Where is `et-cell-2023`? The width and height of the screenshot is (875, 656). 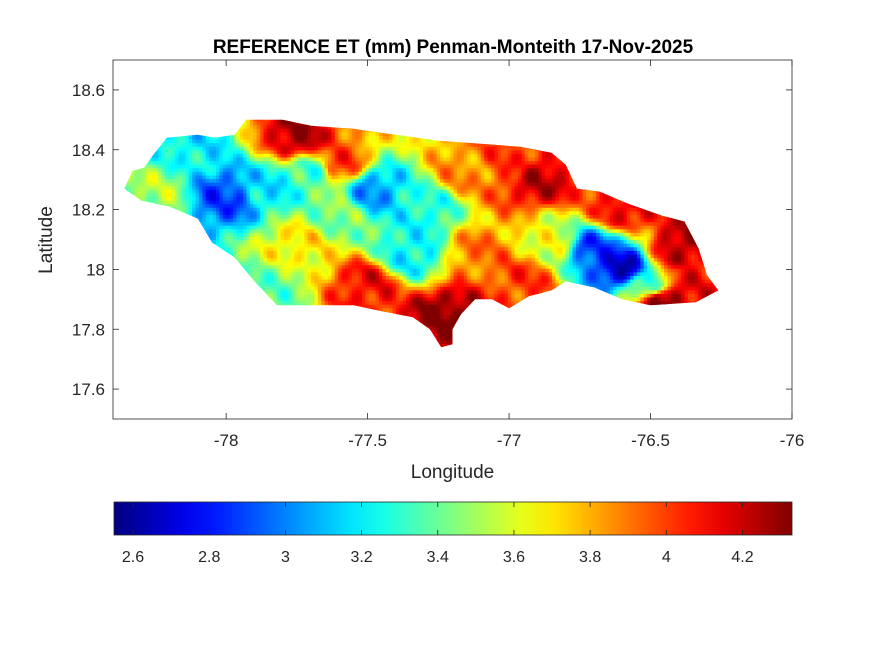 et-cell-2023 is located at coordinates (231, 205).